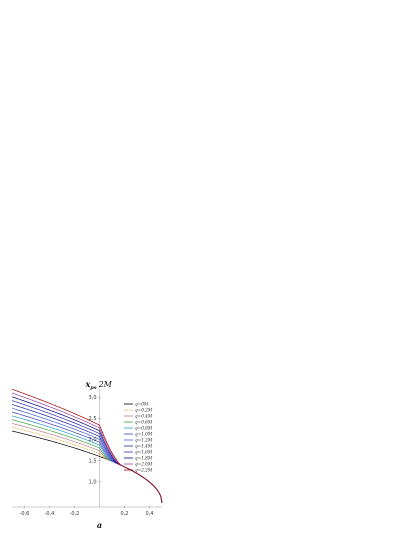  What do you see at coordinates (93, 461) in the screenshot?
I see `y-tick-label: 1,5` at bounding box center [93, 461].